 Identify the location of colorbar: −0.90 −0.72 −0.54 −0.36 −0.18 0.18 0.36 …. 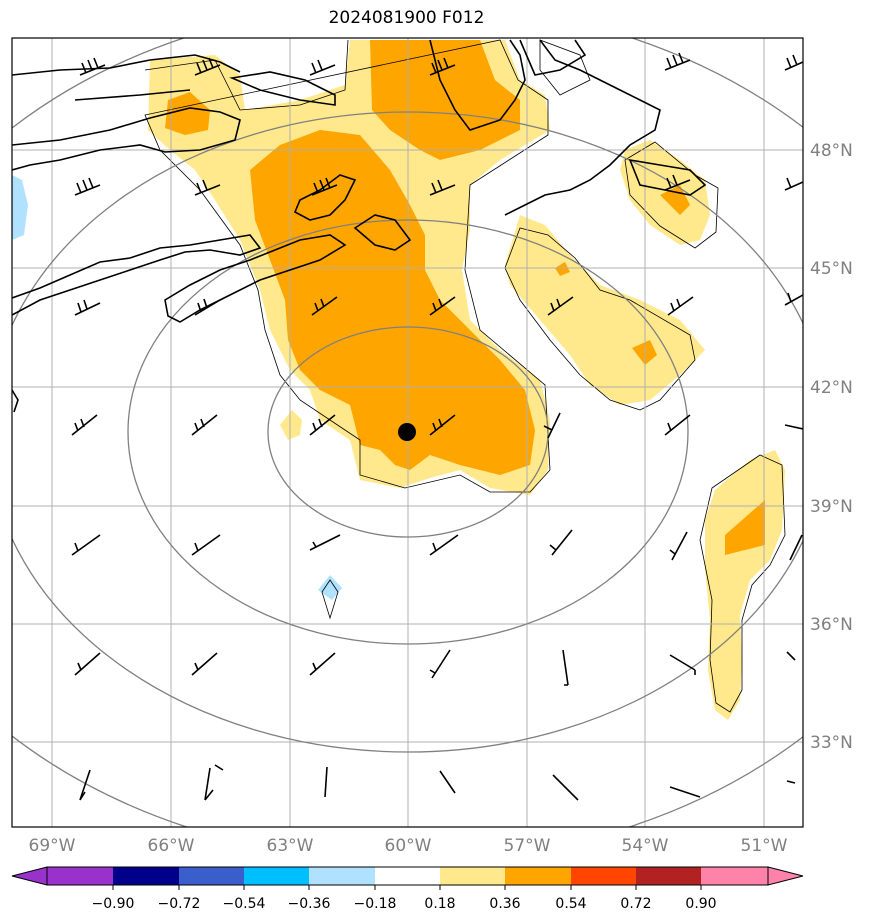
(407, 889).